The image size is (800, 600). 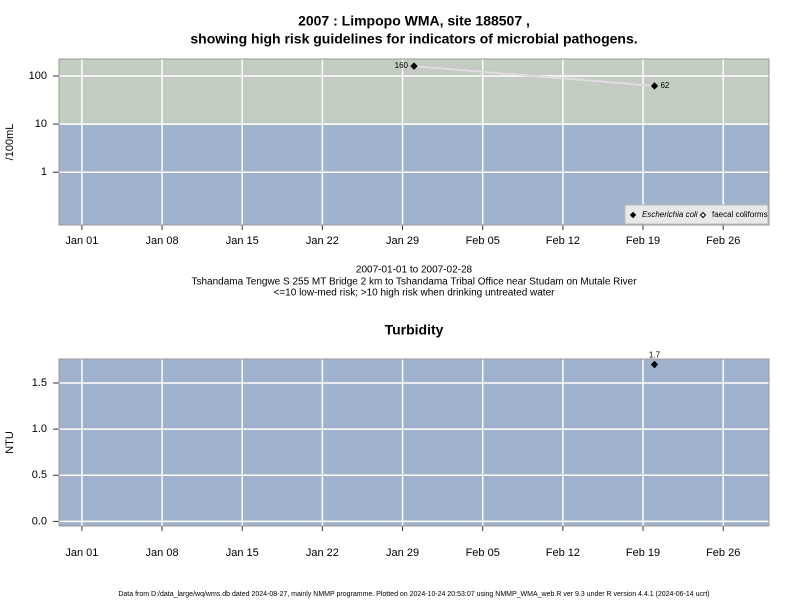 What do you see at coordinates (44, 172) in the screenshot?
I see `y-tick-label: 1` at bounding box center [44, 172].